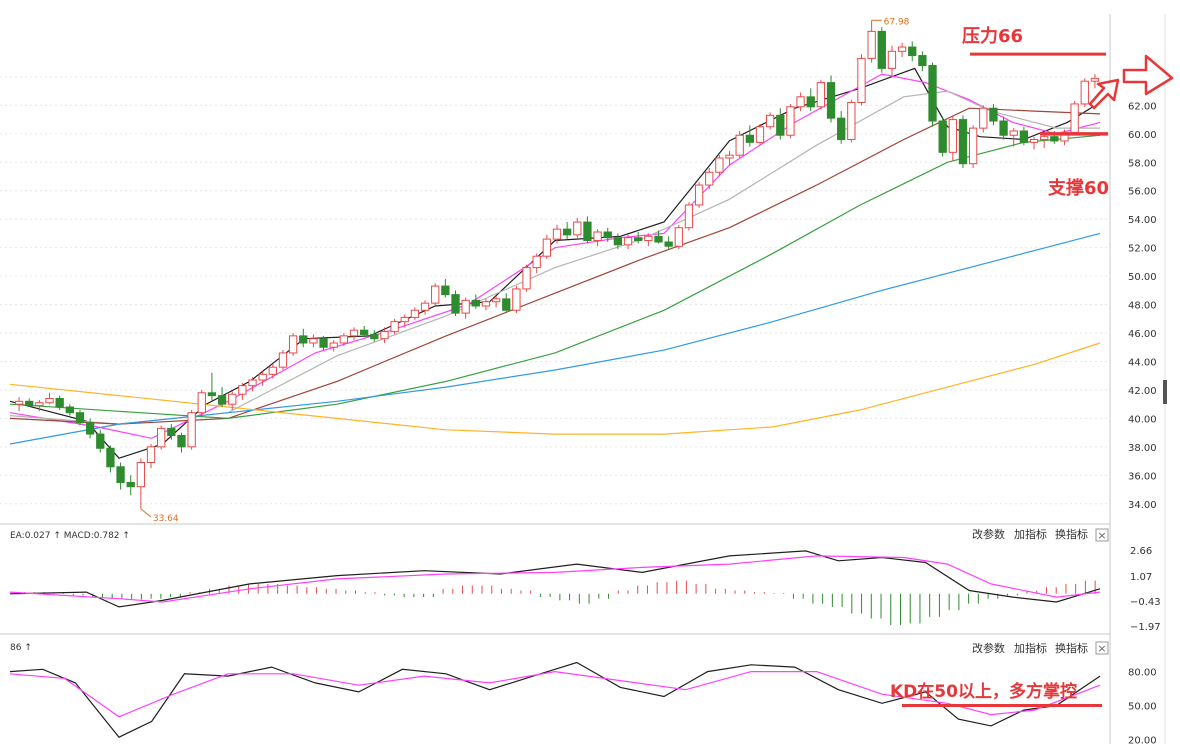 Image resolution: width=1180 pixels, height=744 pixels. I want to click on kd-tick-label: 50.00, so click(1142, 707).